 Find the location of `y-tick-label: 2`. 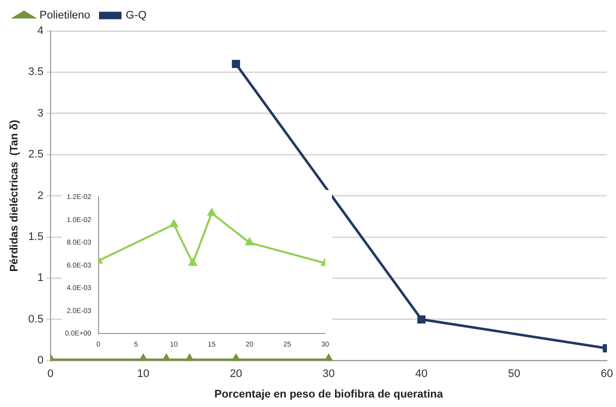

y-tick-label: 2 is located at coordinates (40, 196).